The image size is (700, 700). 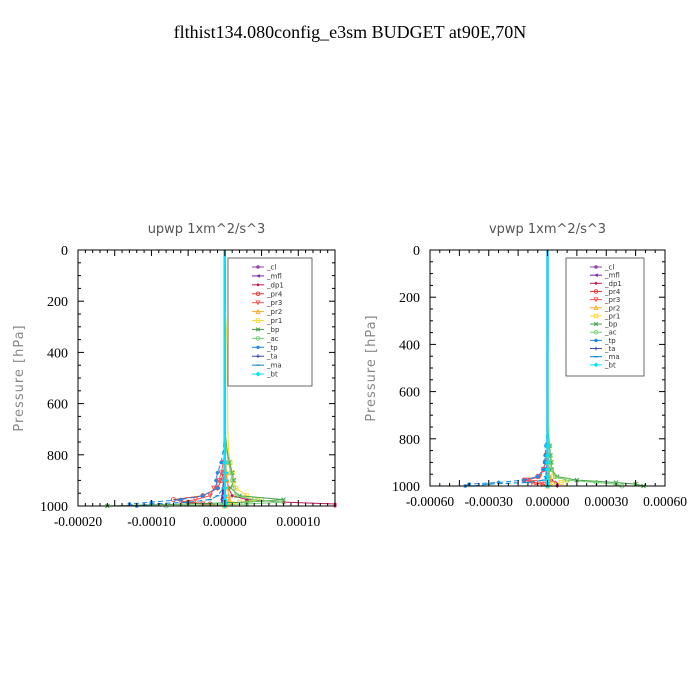 I want to click on series-point-mfl, so click(x=221, y=499).